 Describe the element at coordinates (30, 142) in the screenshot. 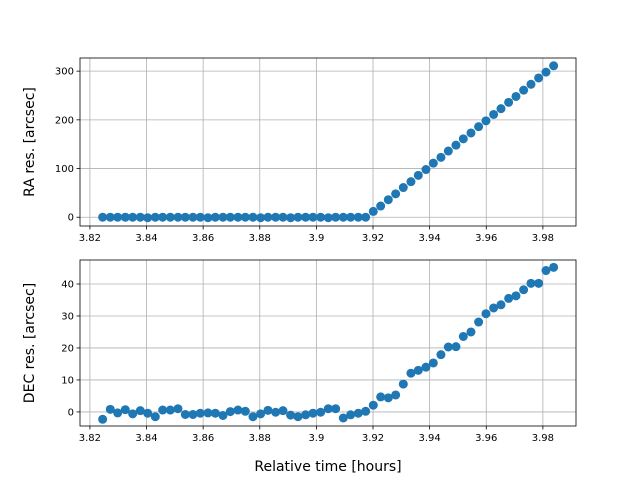

I see `y-axis-label: RA res. [arcsec]` at that location.